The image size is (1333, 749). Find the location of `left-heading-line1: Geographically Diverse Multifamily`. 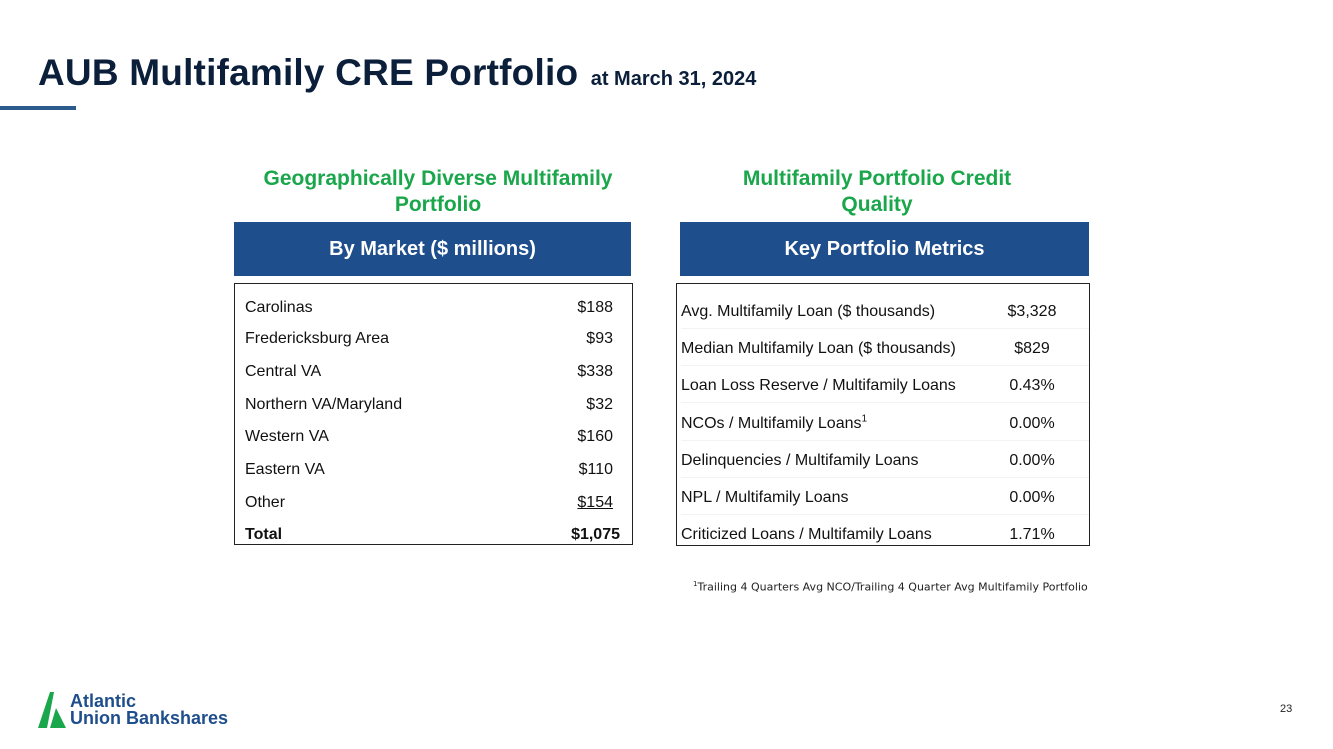

left-heading-line1: Geographically Diverse Multifamily is located at coordinates (438, 178).